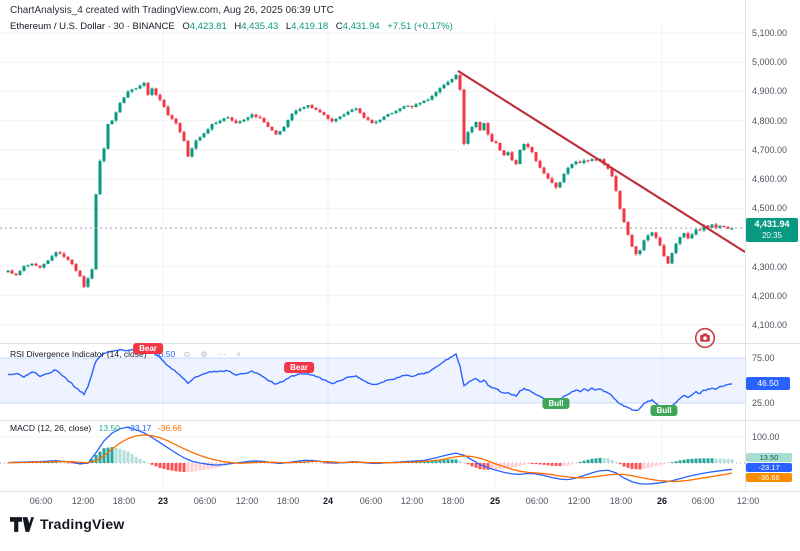 This screenshot has height=551, width=800. What do you see at coordinates (82, 524) in the screenshot?
I see `tradingview-wordmark: TradingView` at bounding box center [82, 524].